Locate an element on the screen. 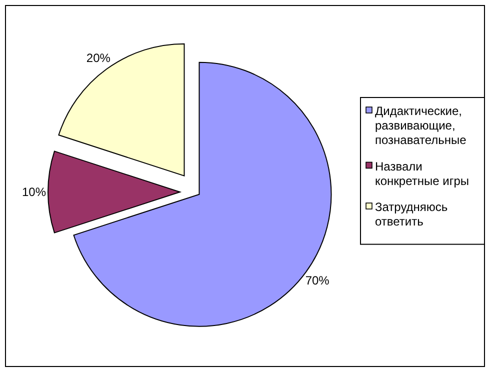 This screenshot has height=373, width=490. data-label: 10% is located at coordinates (34, 192).